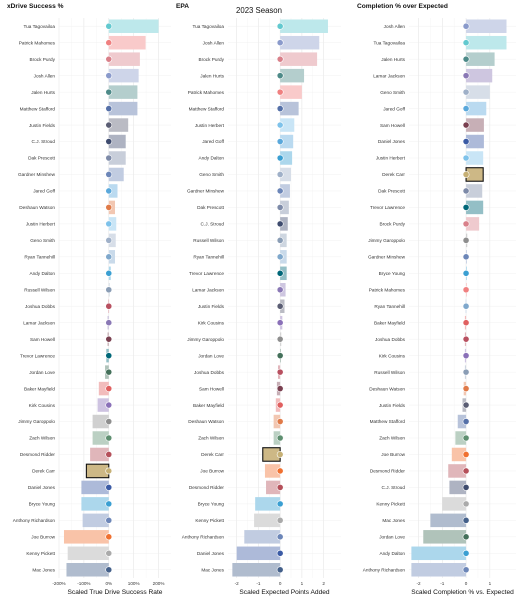 The image size is (518, 600). What do you see at coordinates (213, 224) in the screenshot?
I see `player-label: C.J. Stroud` at bounding box center [213, 224].